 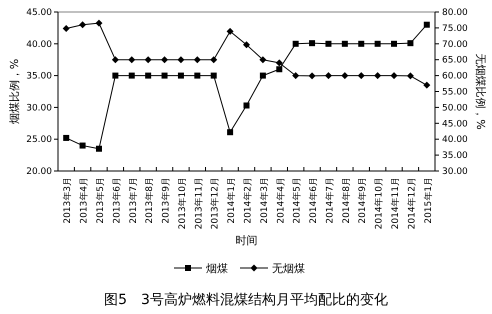 I want to click on x-tick-label: 2014年12月, so click(x=412, y=203).